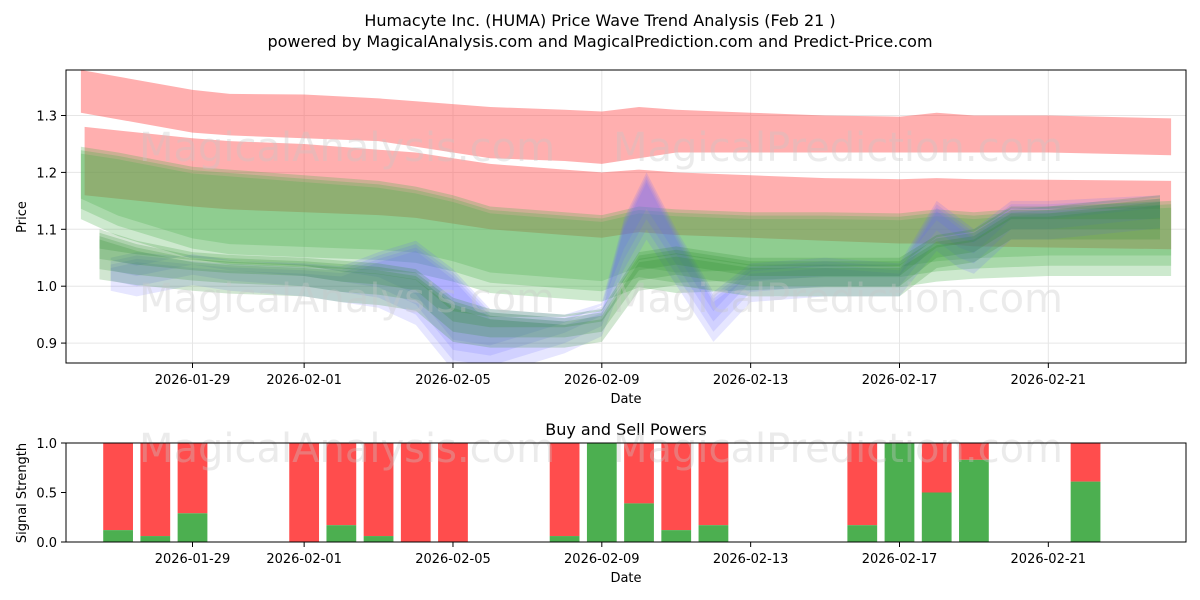 This screenshot has height=600, width=1200. Describe the element at coordinates (838, 299) in the screenshot. I see `watermark-mid-right: MagicalPrediction.com` at that location.